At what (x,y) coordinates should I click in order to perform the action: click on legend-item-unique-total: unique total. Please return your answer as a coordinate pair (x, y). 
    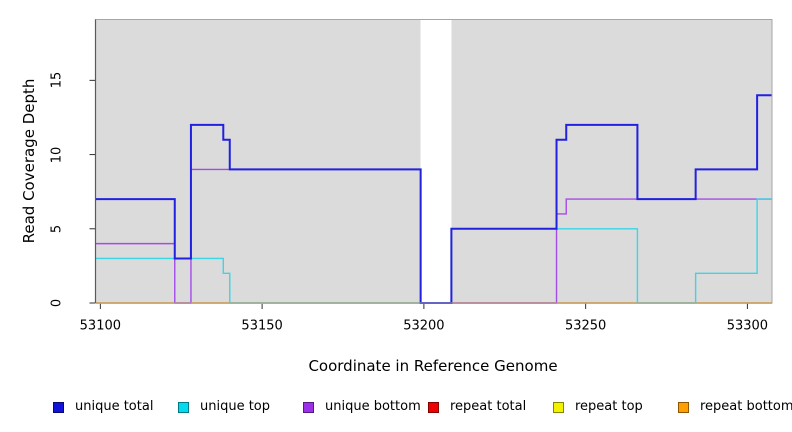
    Looking at the image, I should click on (103, 407).